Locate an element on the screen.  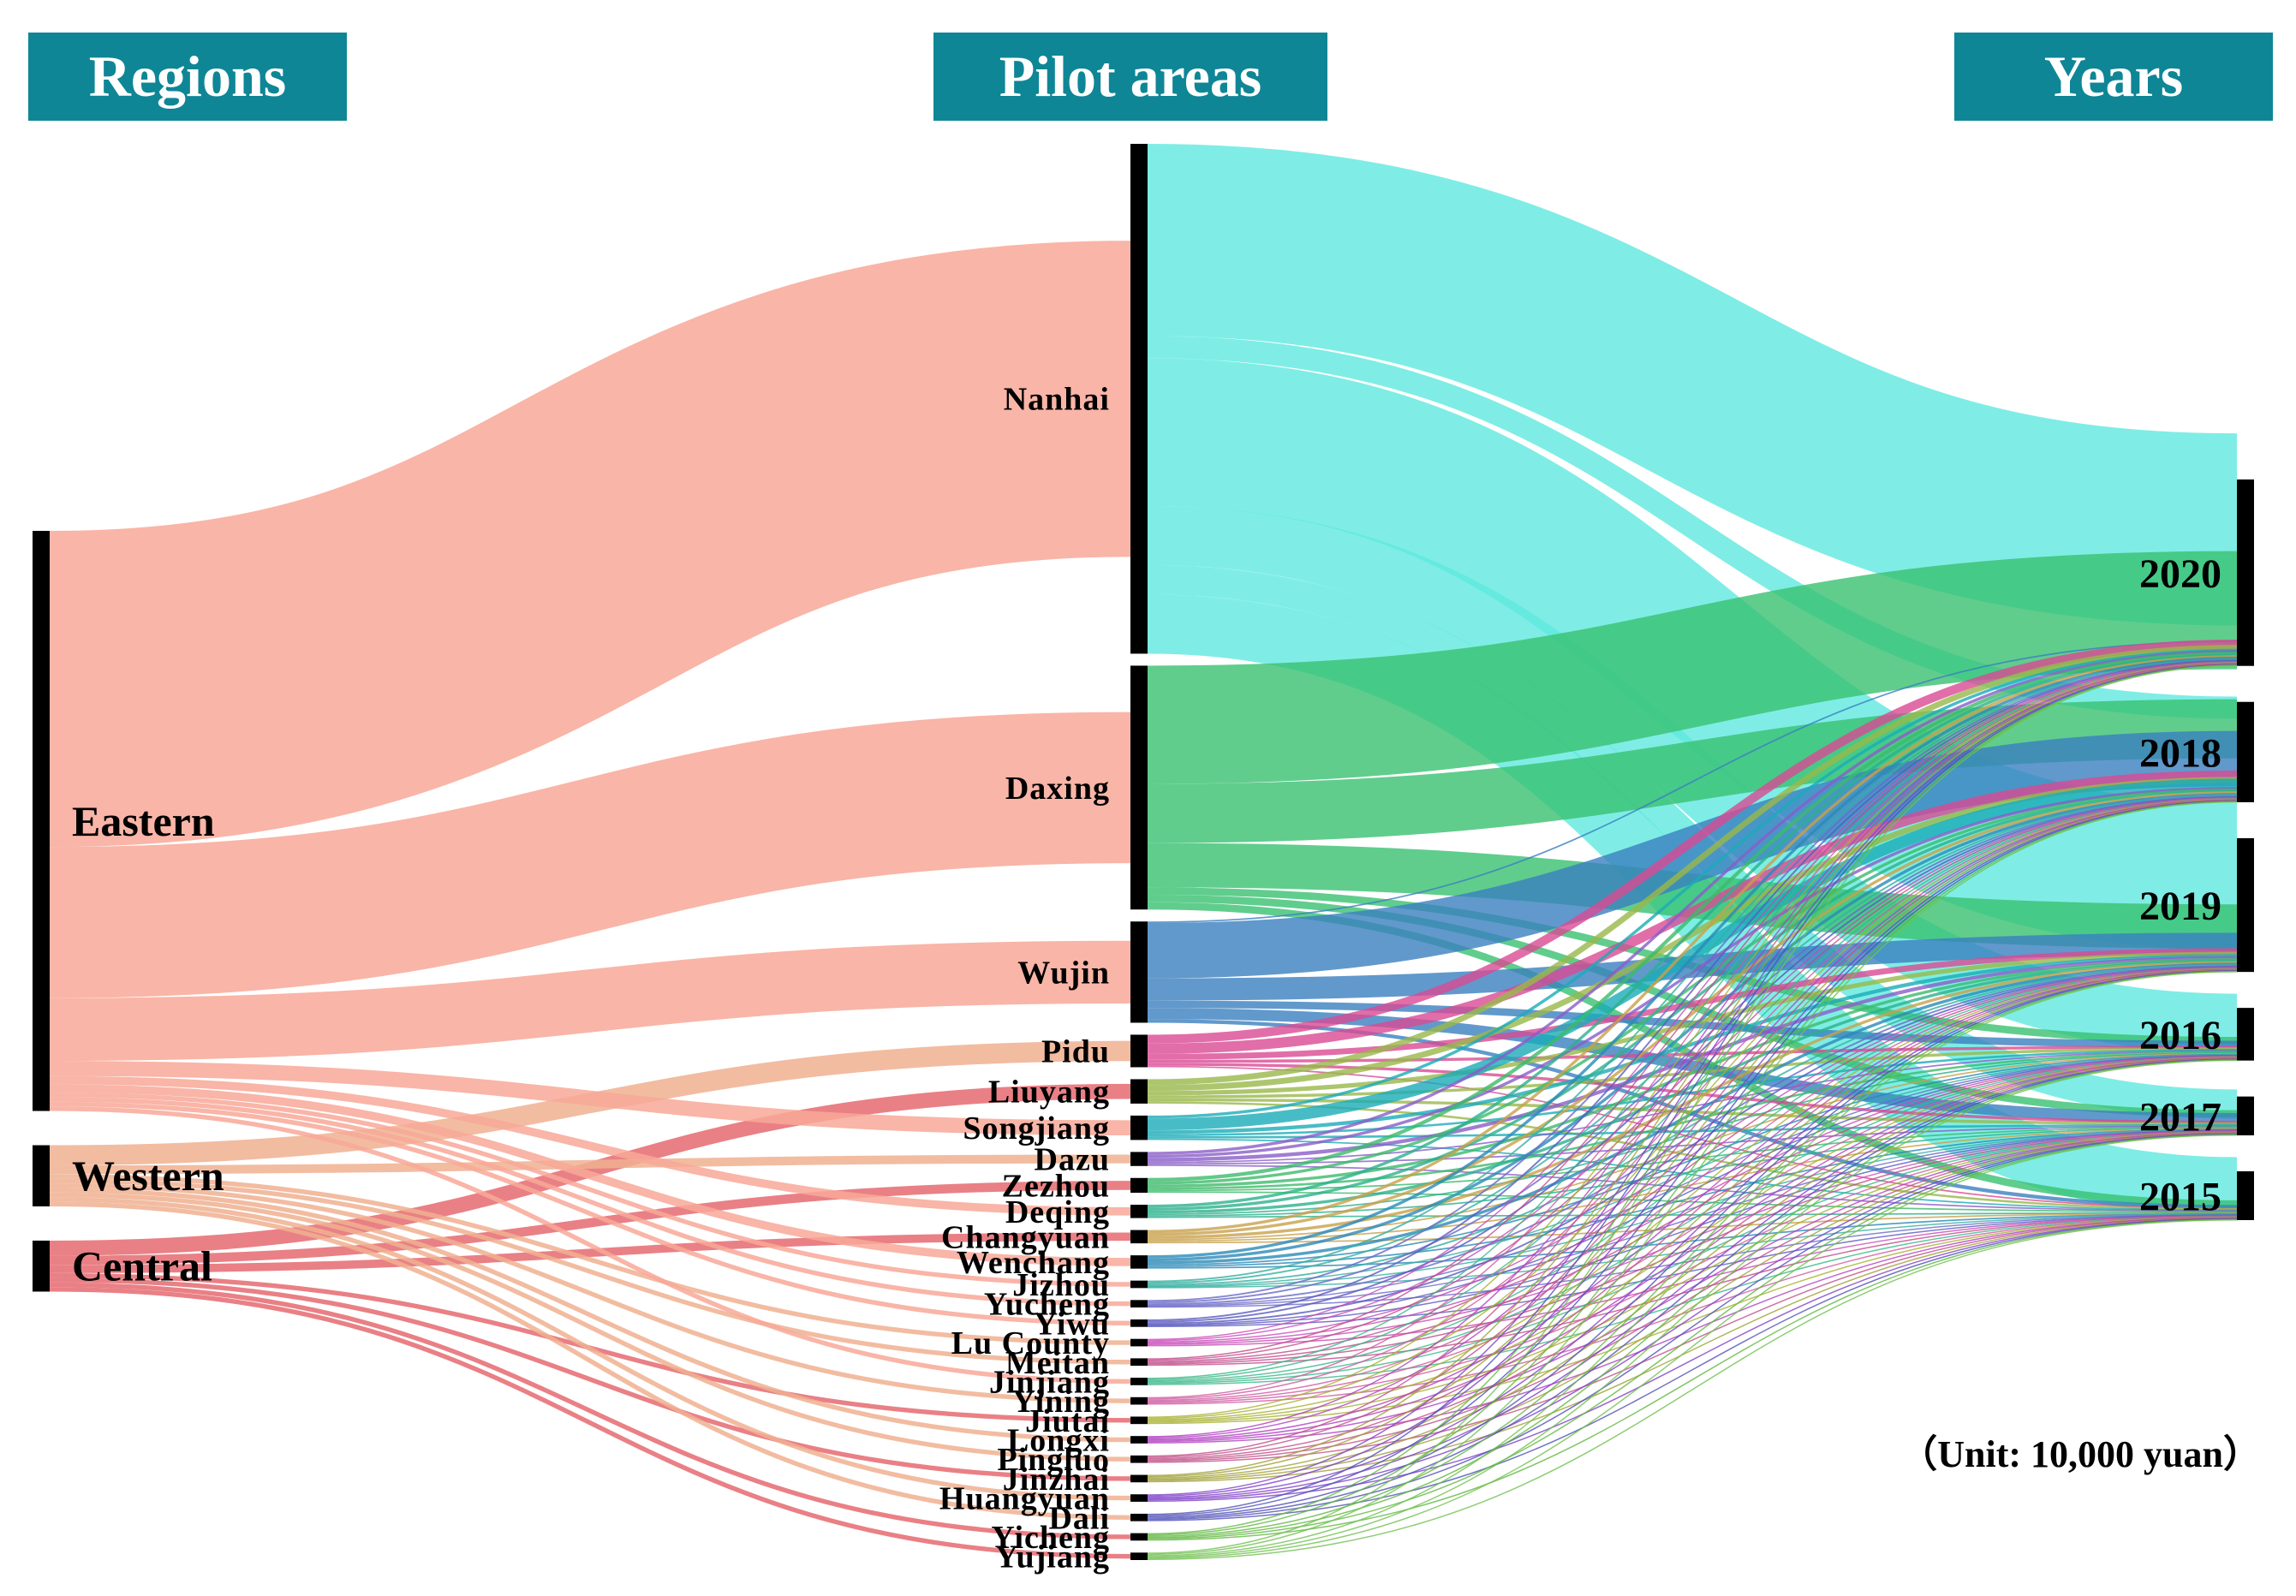
year-bar-2020 is located at coordinates (2245, 572).